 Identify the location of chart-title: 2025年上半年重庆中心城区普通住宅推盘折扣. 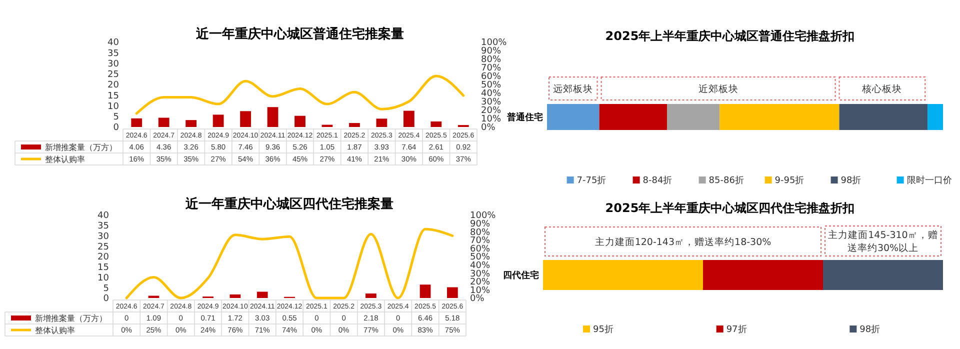
(730, 36).